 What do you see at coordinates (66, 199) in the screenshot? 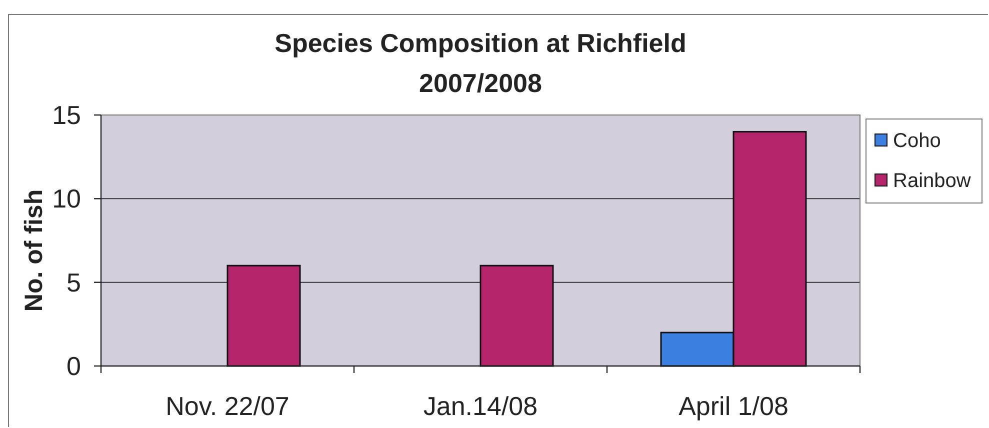
I see `y-tick-label: 10` at bounding box center [66, 199].